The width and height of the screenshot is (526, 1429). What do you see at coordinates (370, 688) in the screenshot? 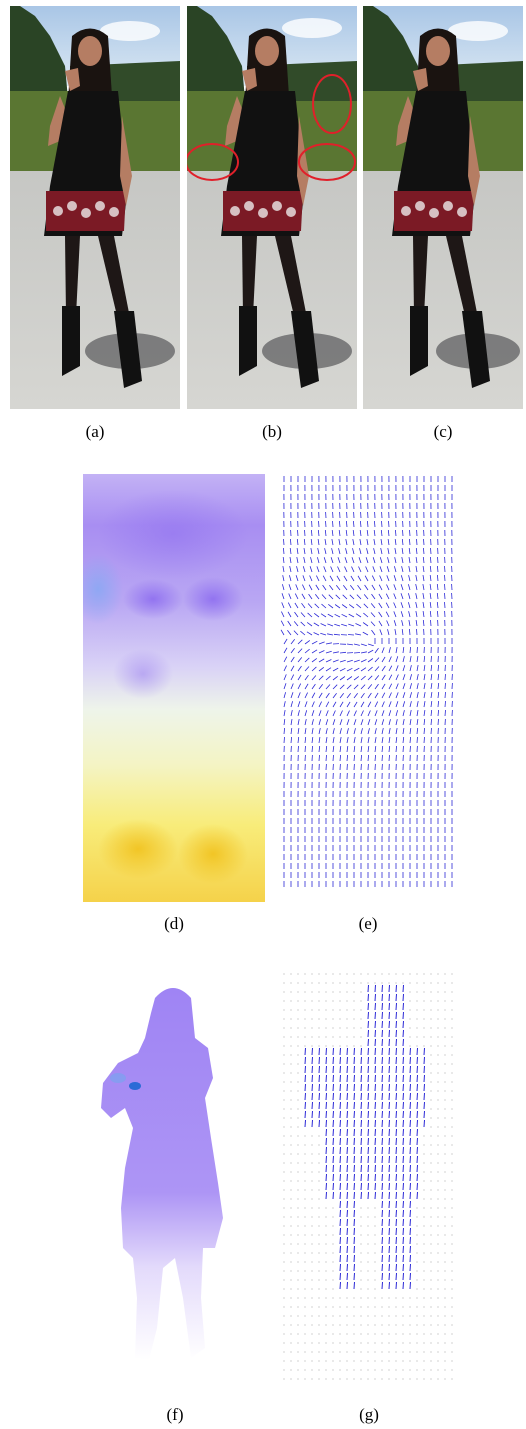
I see `flow-arrows-e` at bounding box center [370, 688].